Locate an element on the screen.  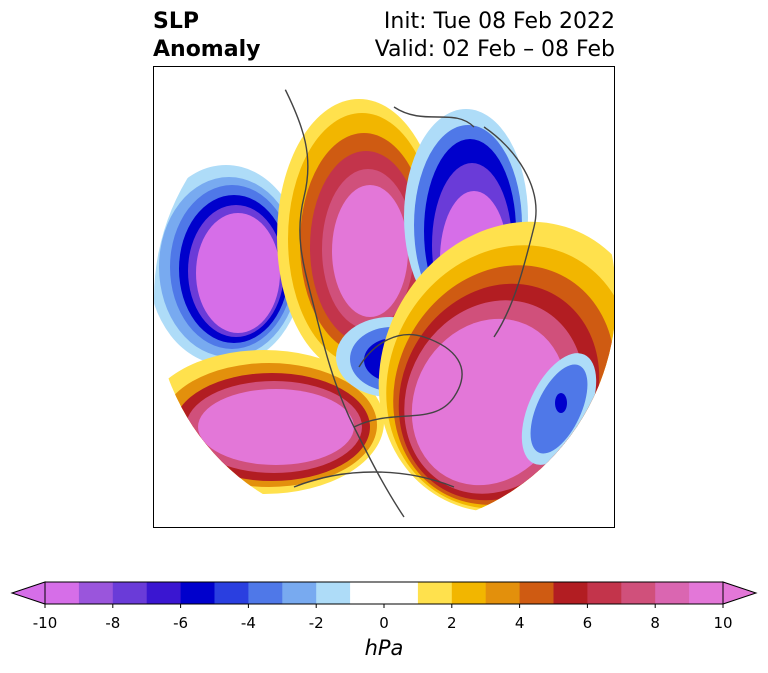
colorbar-tick-label: 0 is located at coordinates (384, 623).